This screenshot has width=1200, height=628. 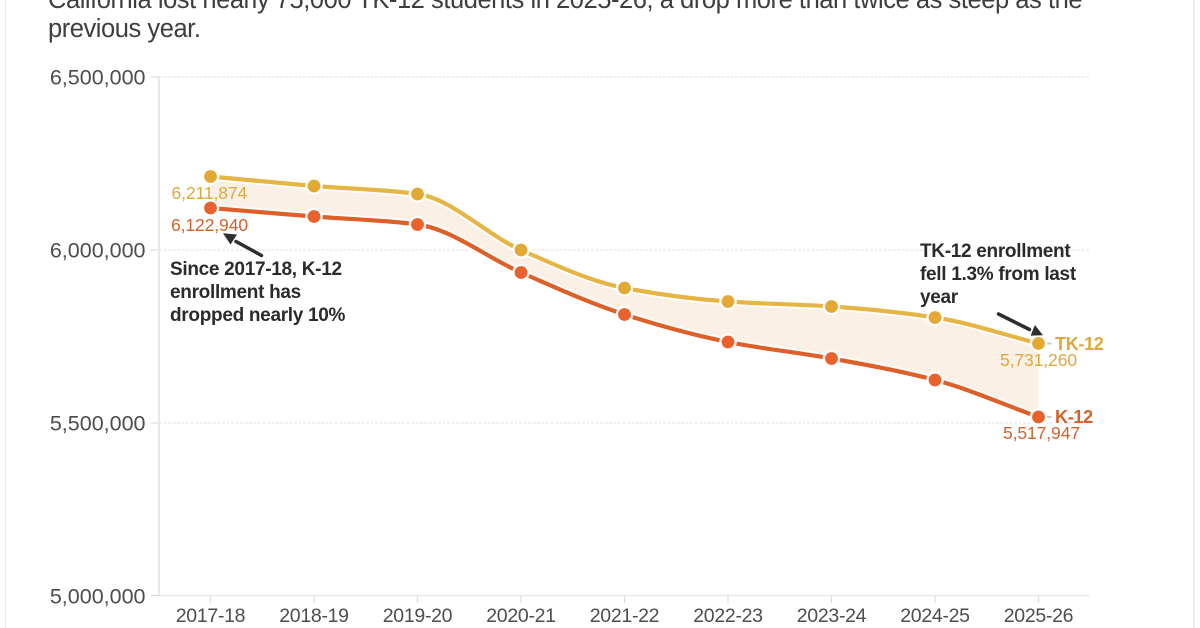 I want to click on svg-text: 5,500,000, so click(x=98, y=424).